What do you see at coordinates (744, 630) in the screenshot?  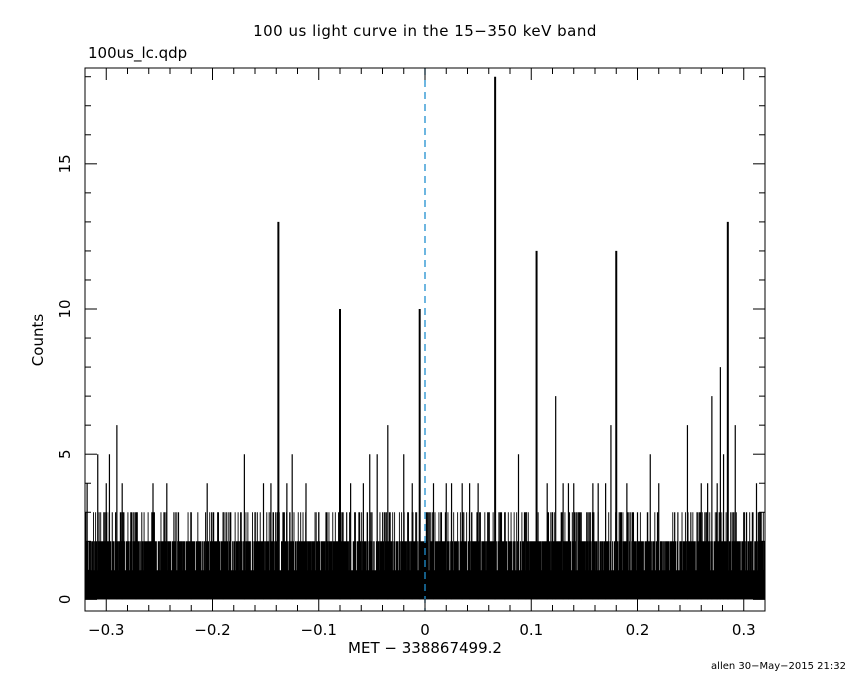 I see `x-tick-label: 0.3` at bounding box center [744, 630].